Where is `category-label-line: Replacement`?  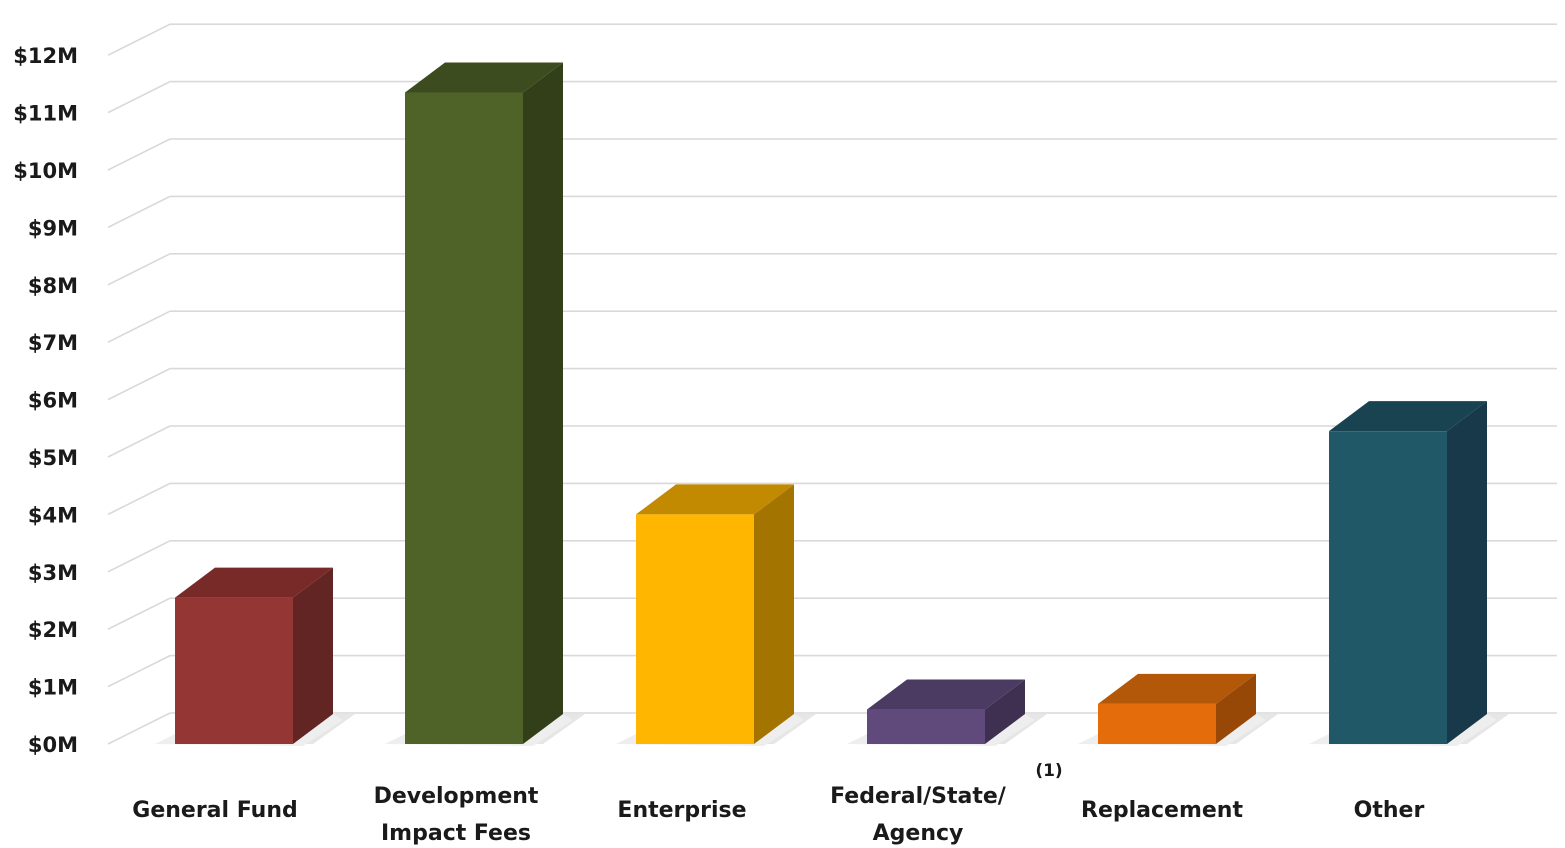 category-label-line: Replacement is located at coordinates (1162, 810).